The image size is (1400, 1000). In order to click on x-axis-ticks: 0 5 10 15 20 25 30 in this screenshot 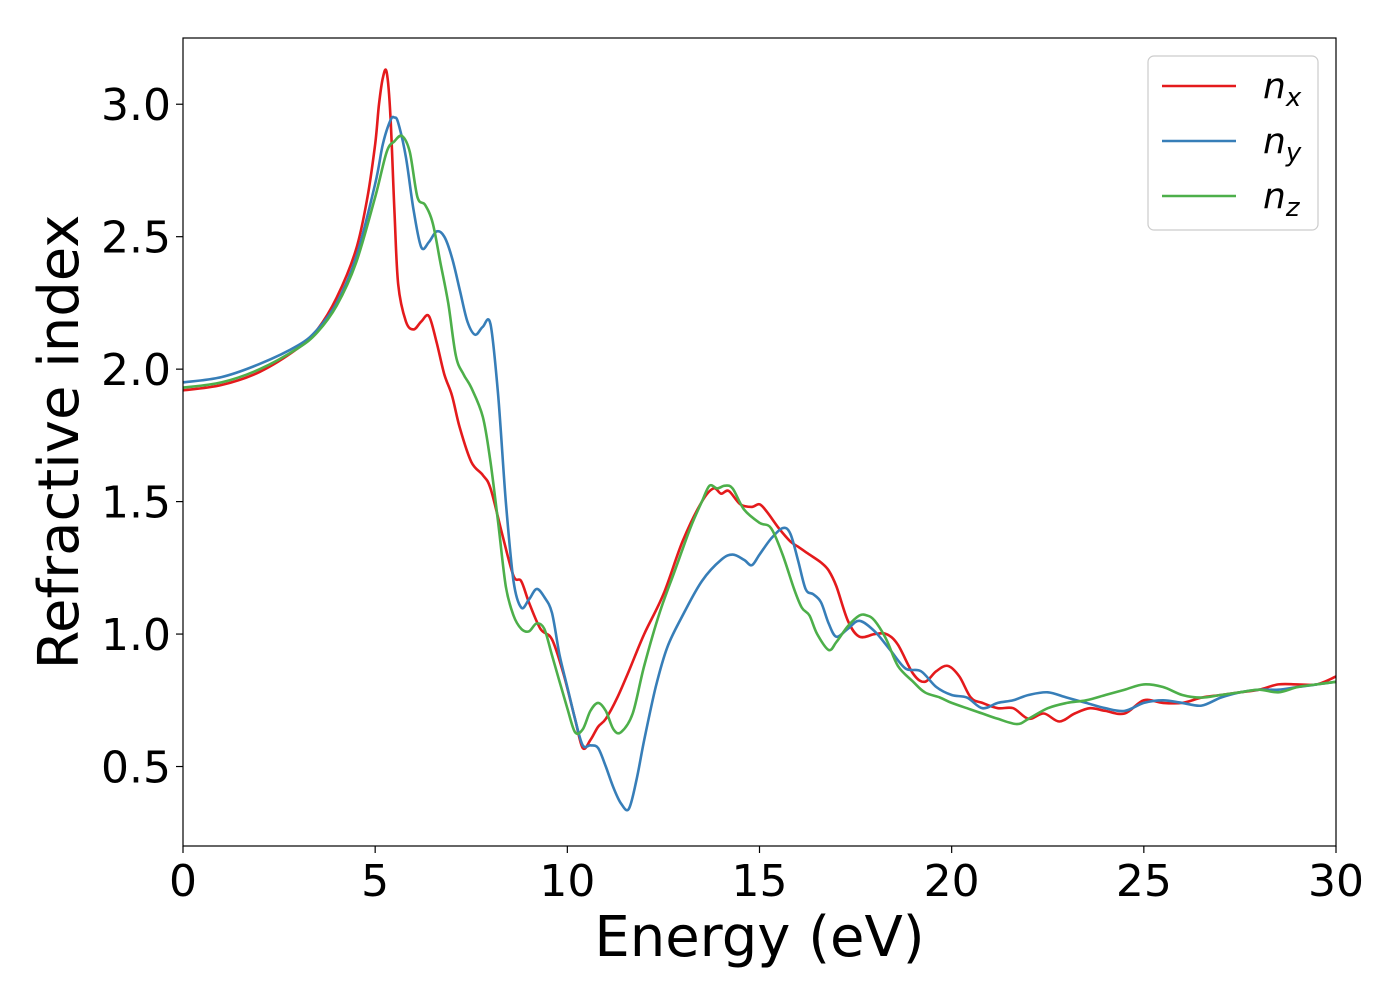, I will do `click(766, 876)`.